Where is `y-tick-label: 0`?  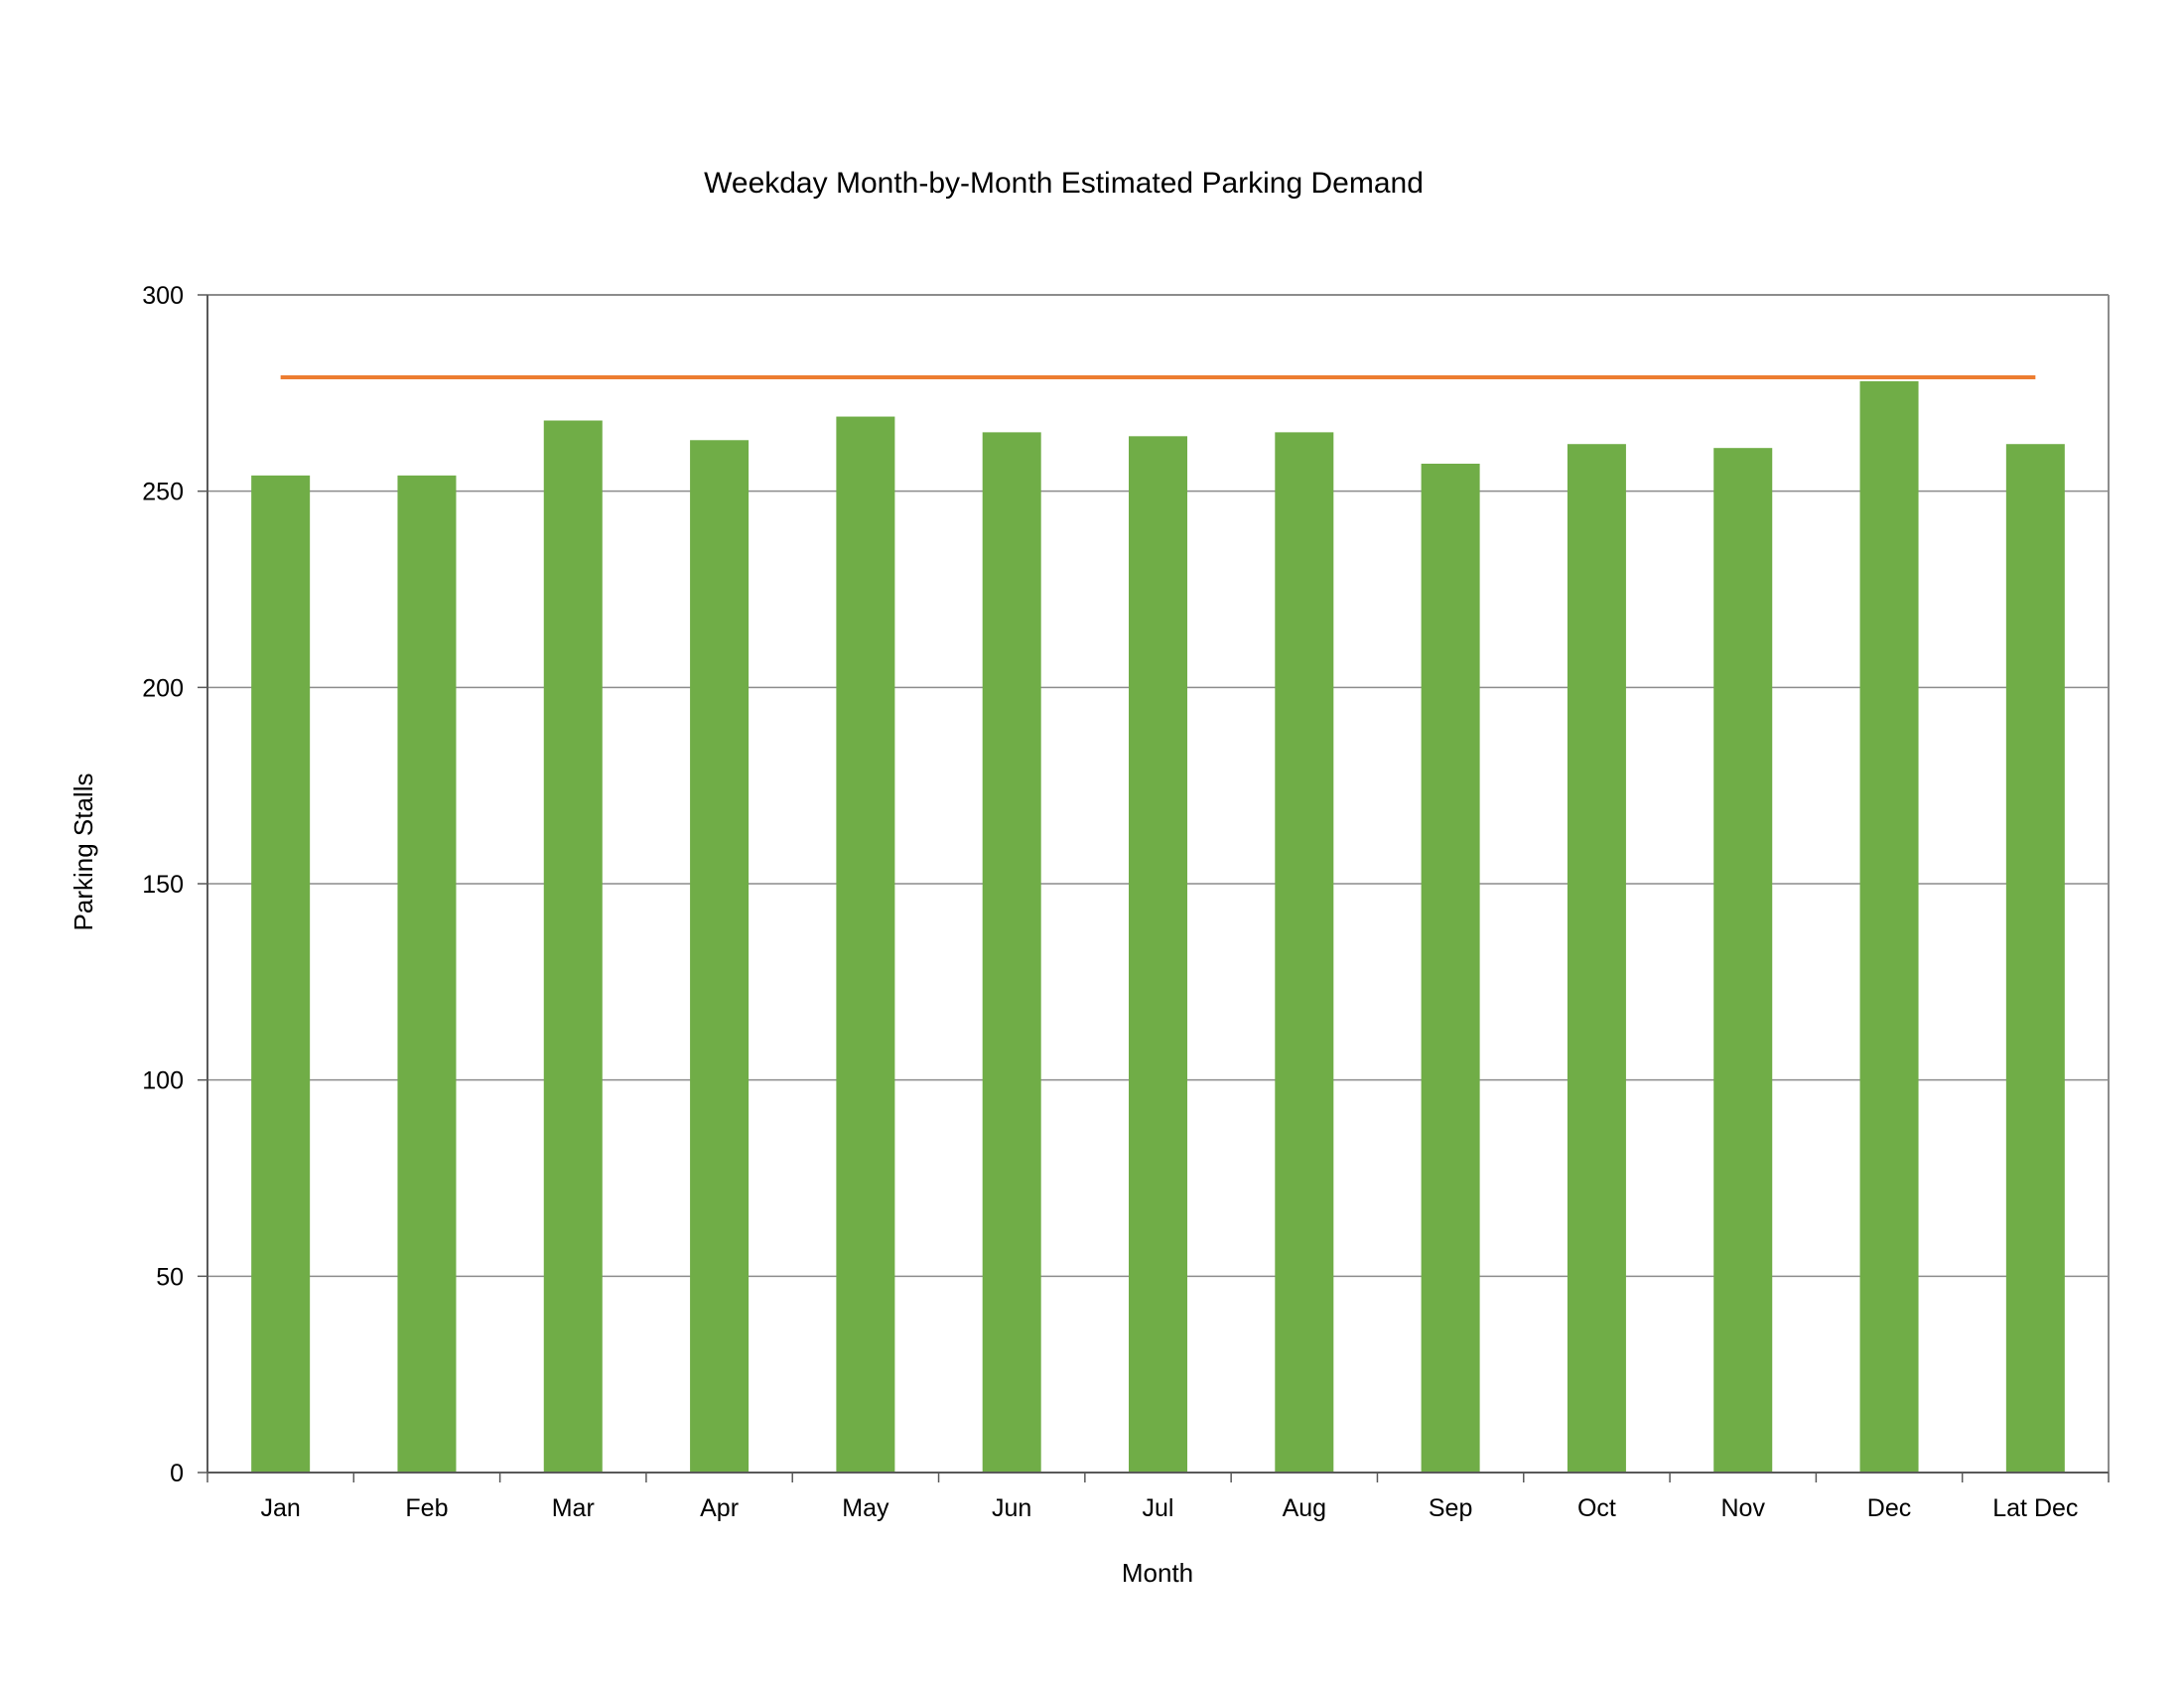
y-tick-label: 0 is located at coordinates (177, 1473).